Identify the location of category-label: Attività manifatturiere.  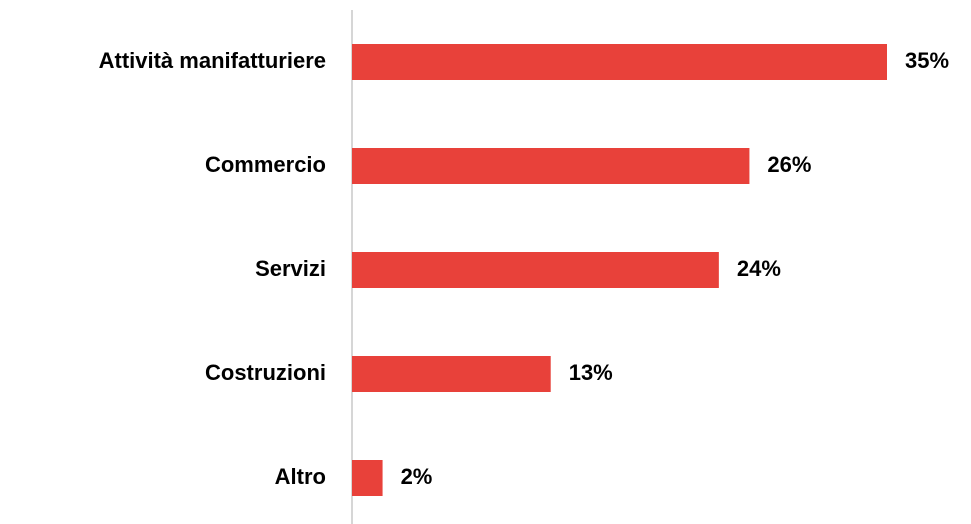
(212, 60).